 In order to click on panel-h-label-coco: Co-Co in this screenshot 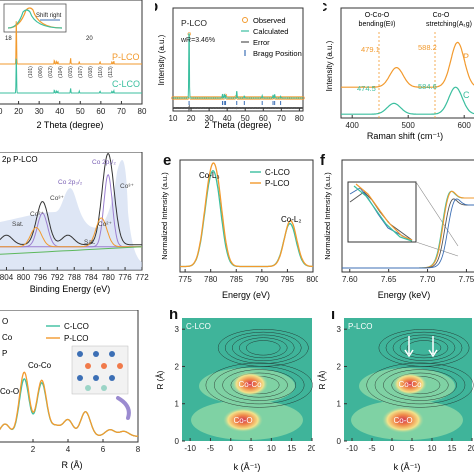, I will do `click(250, 384)`.